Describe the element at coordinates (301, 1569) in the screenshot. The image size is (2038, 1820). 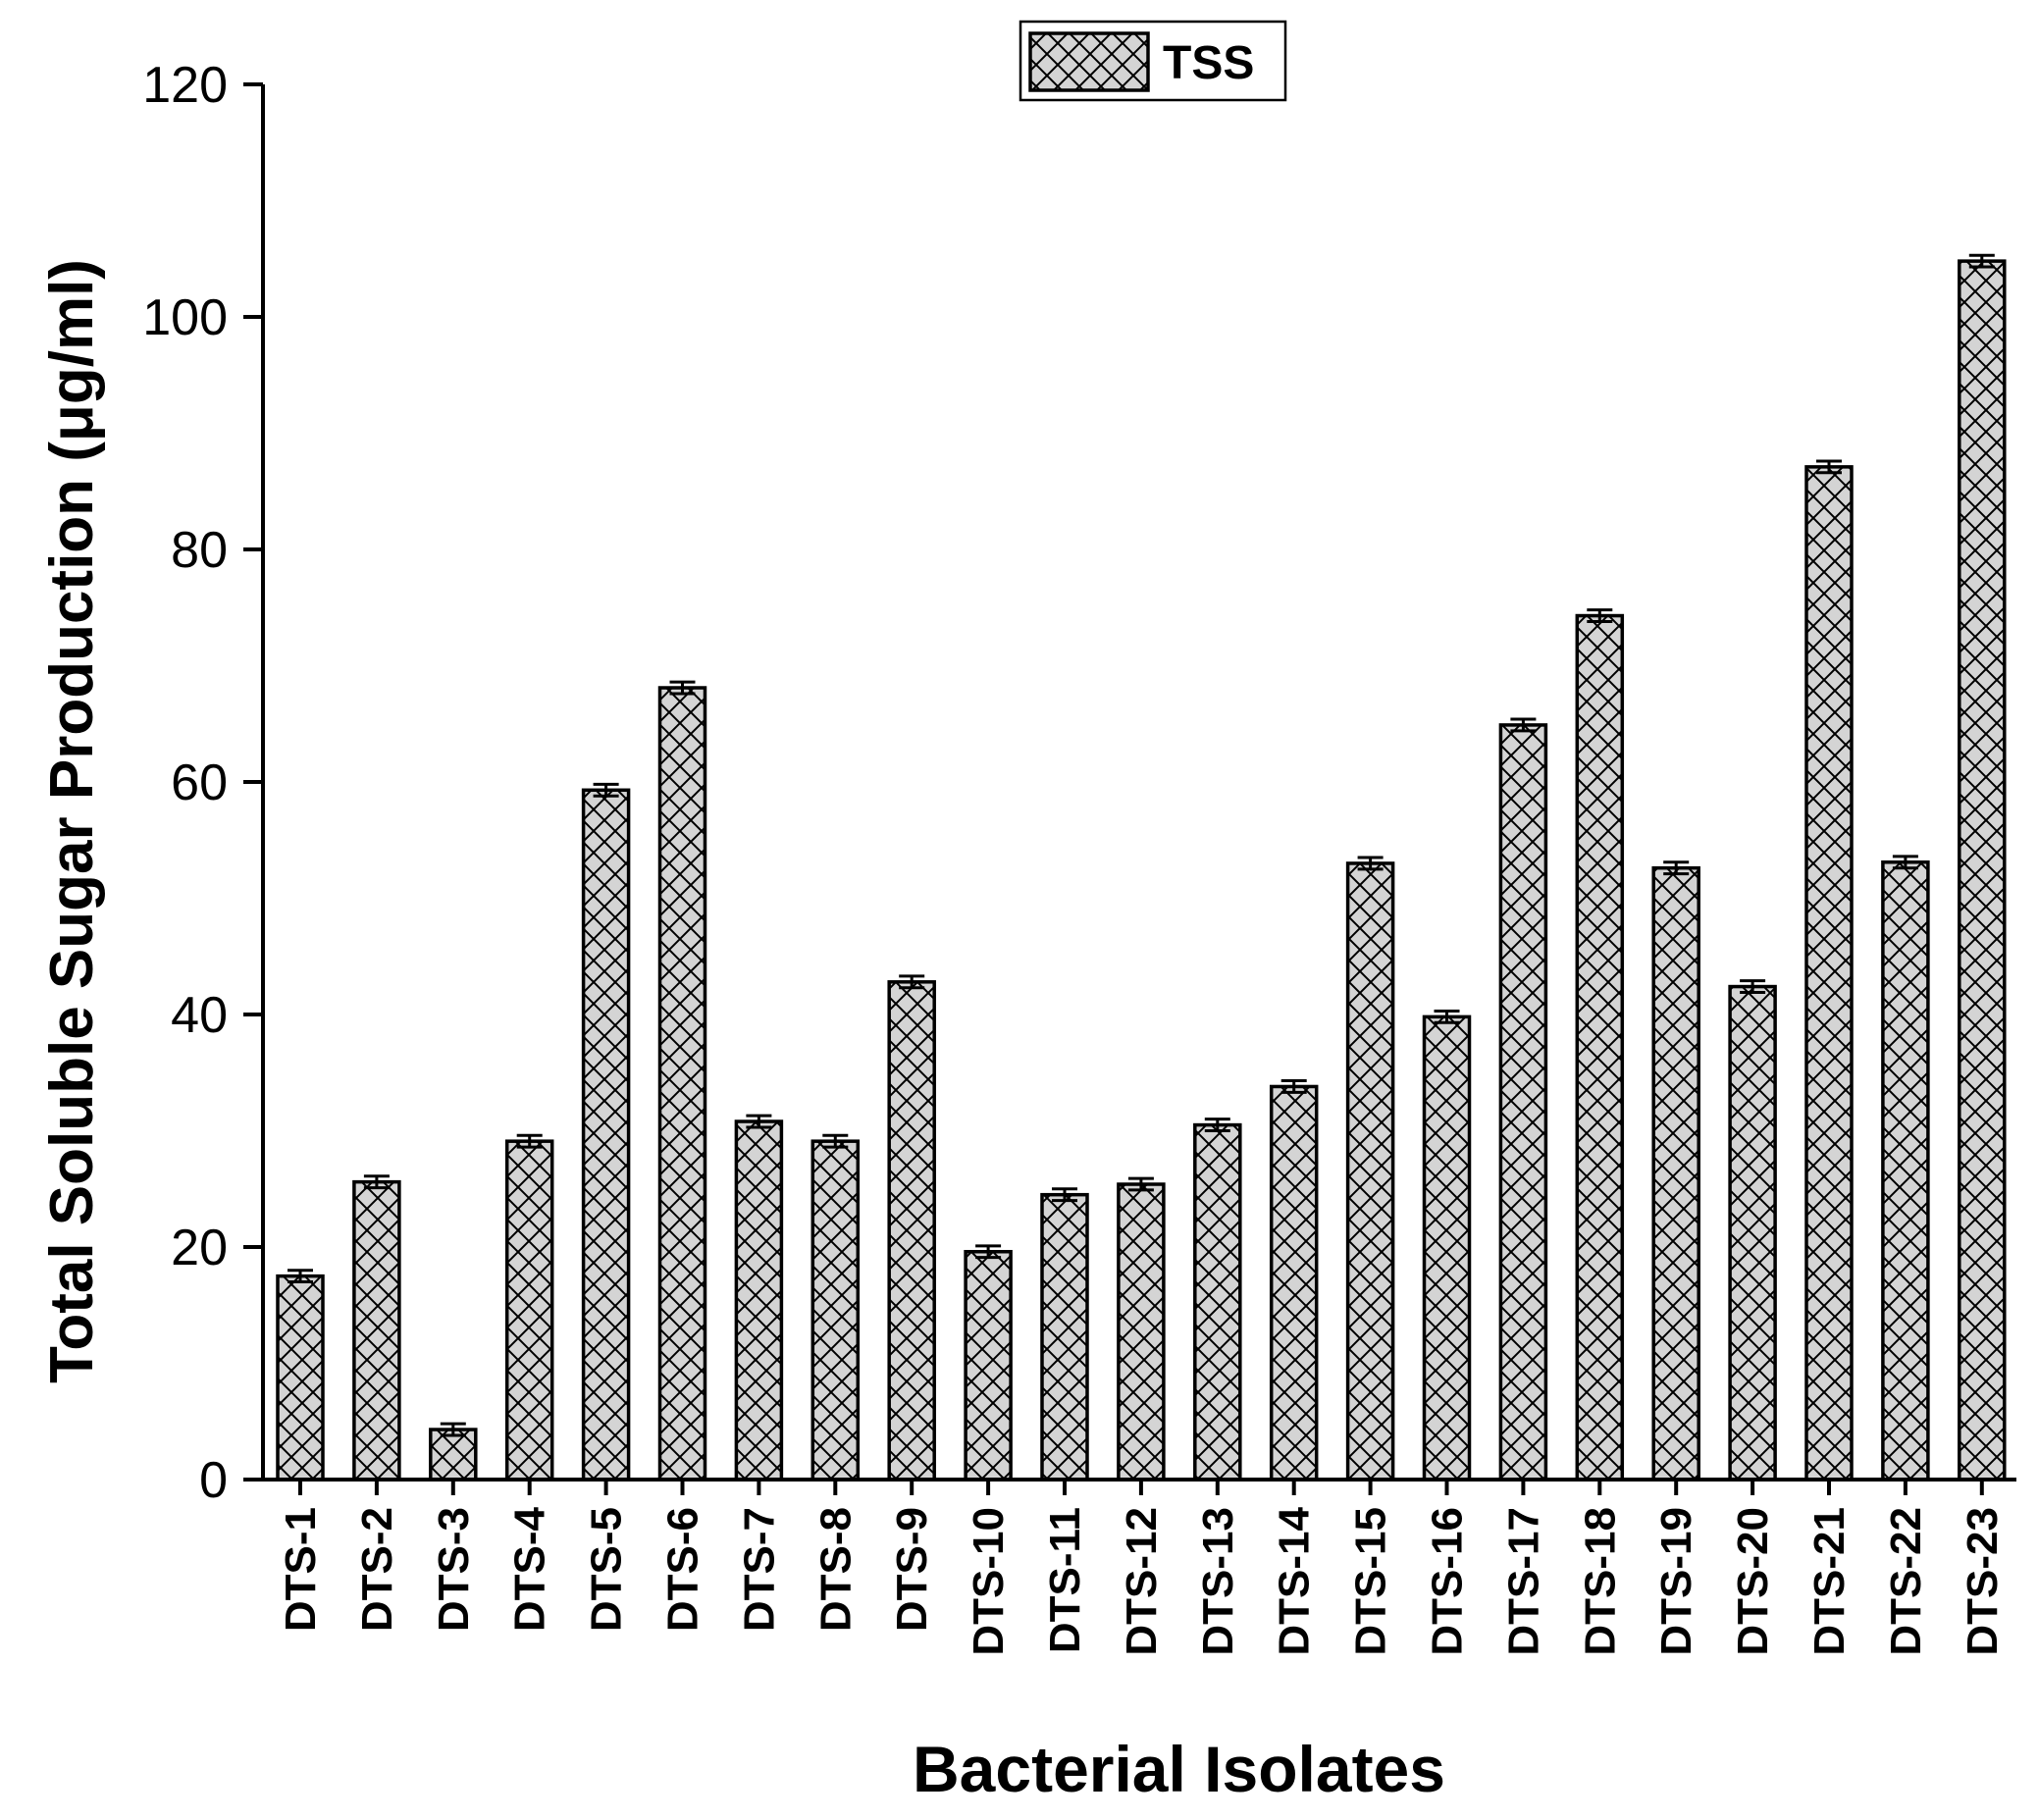
I see `x-tick-label: DTS-1` at that location.